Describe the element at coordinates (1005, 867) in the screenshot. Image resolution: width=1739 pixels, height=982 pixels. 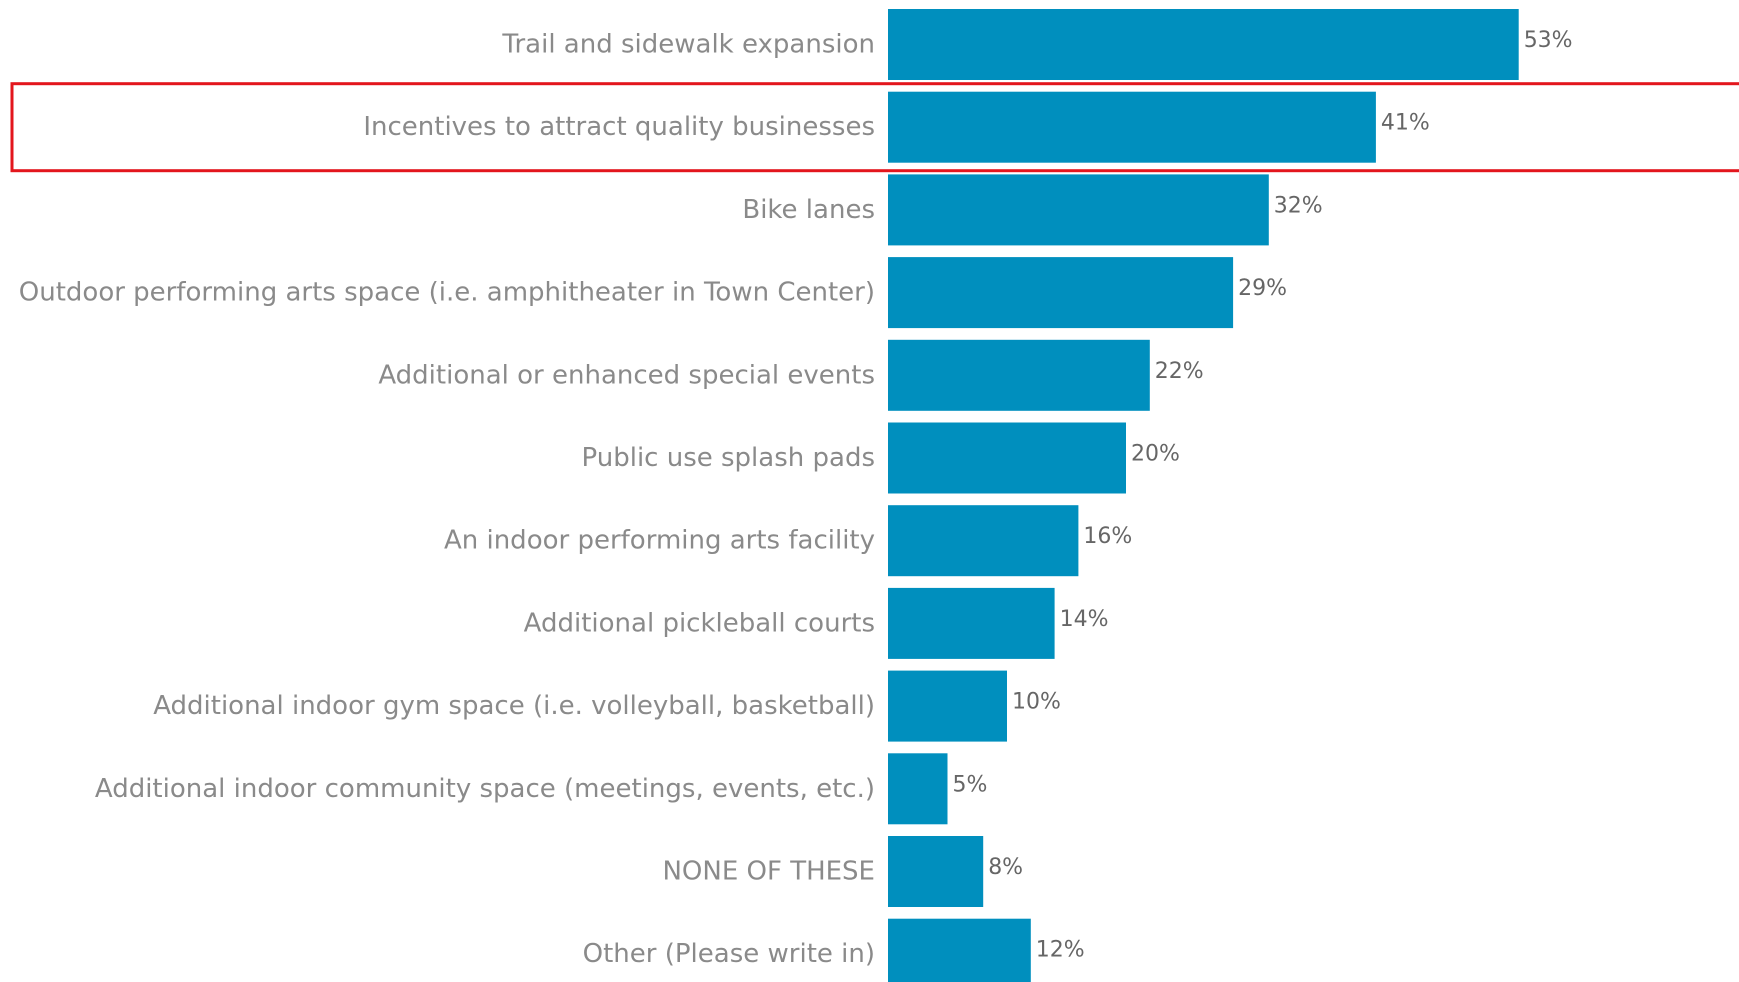
I see `value-label-none-of-these: 8%` at that location.